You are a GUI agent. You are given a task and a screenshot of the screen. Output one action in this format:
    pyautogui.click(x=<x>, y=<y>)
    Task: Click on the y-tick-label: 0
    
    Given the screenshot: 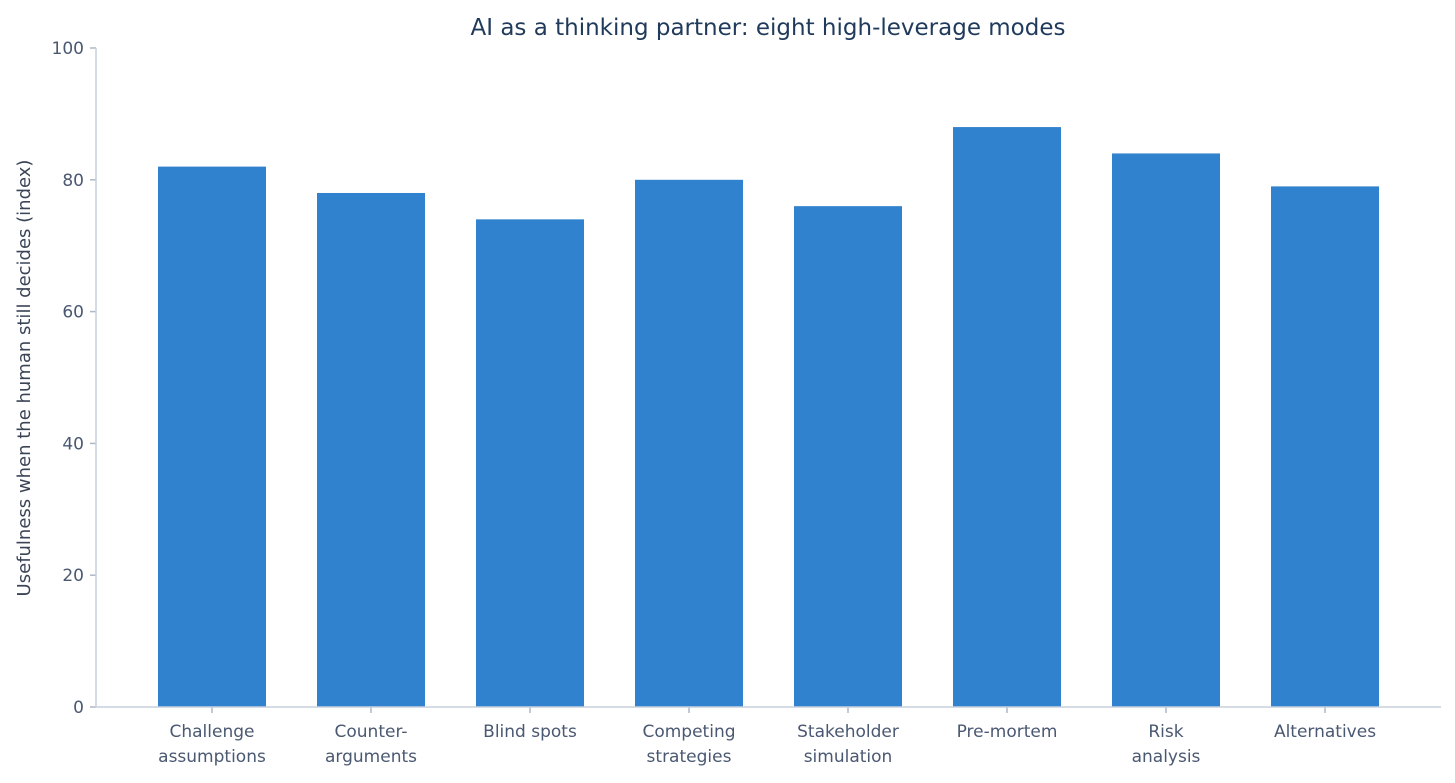 What is the action you would take?
    pyautogui.click(x=78, y=708)
    